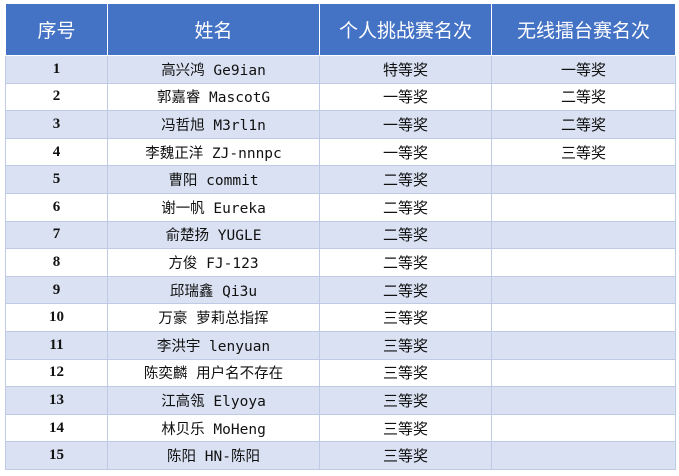 Image resolution: width=679 pixels, height=476 pixels. I want to click on cell-name: 林贝乐 MoHeng, so click(213, 428).